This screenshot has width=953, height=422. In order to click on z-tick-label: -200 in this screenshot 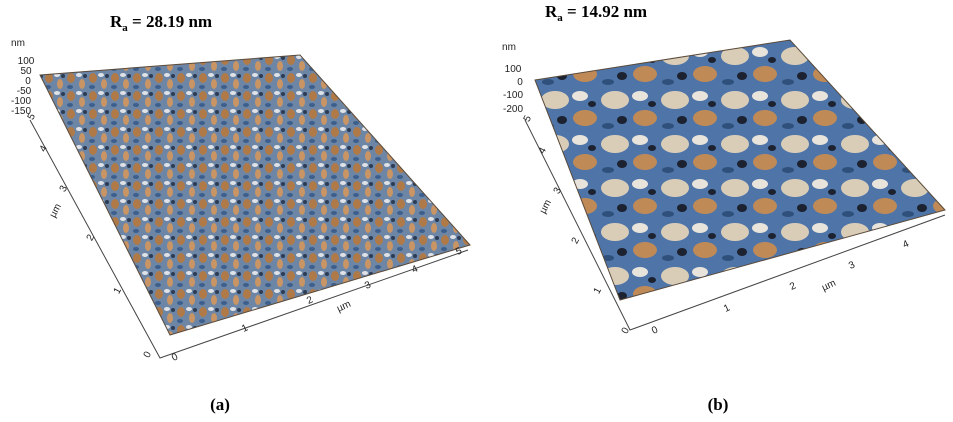, I will do `click(513, 109)`.